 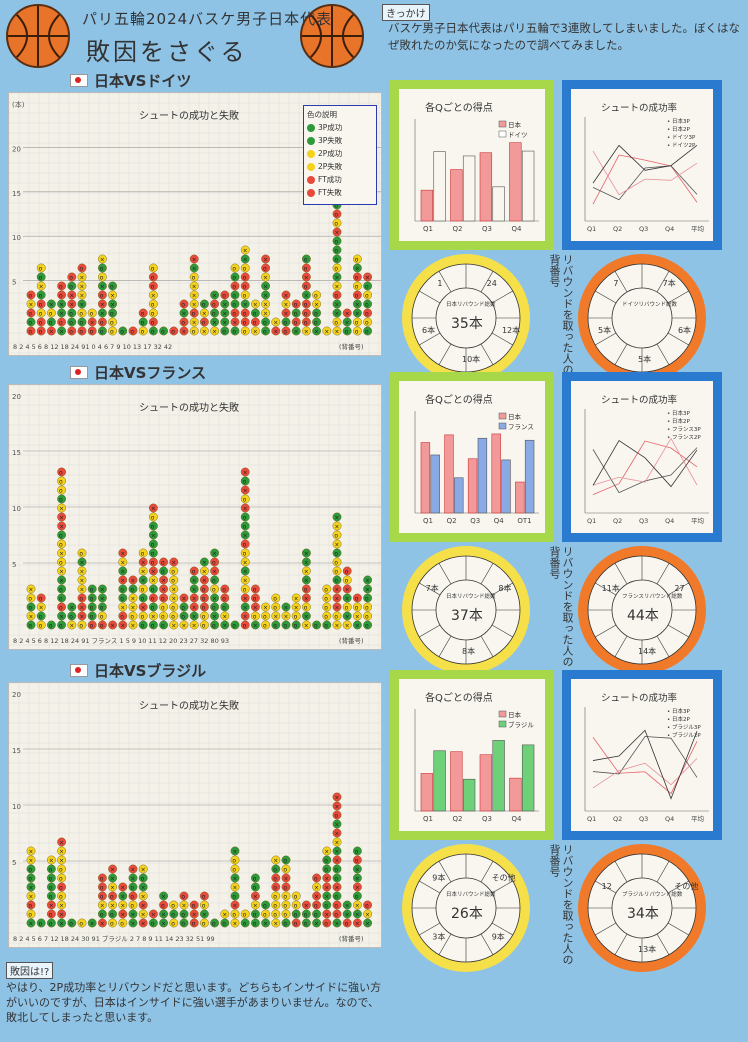 What do you see at coordinates (486, 187) in the screenshot?
I see `bar-japan` at bounding box center [486, 187].